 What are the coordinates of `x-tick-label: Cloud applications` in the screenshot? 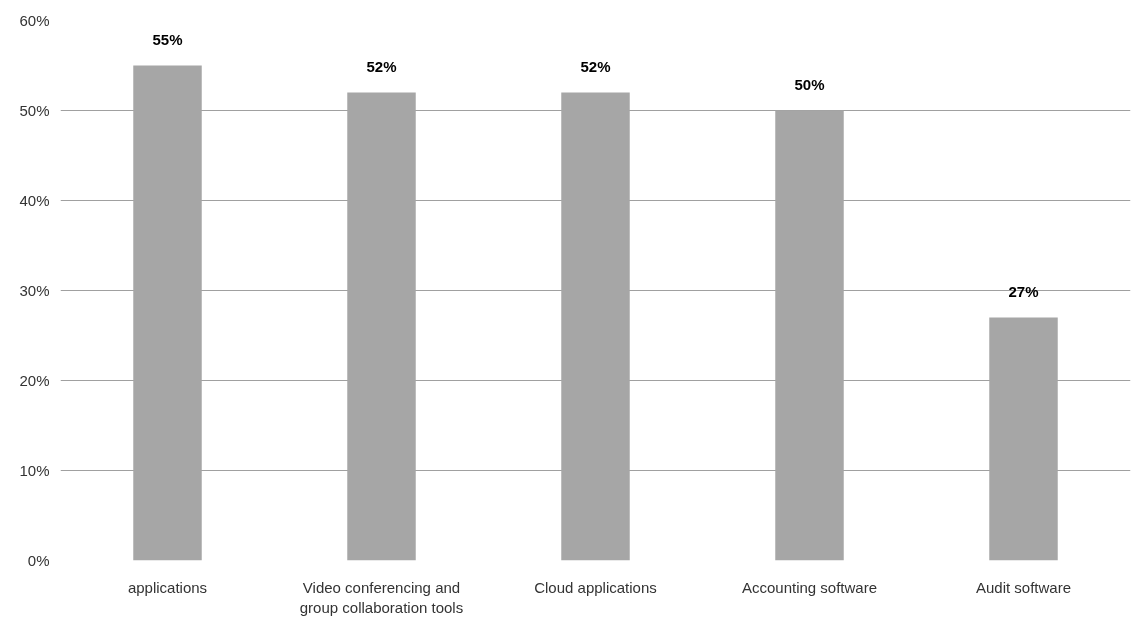 It's located at (595, 587).